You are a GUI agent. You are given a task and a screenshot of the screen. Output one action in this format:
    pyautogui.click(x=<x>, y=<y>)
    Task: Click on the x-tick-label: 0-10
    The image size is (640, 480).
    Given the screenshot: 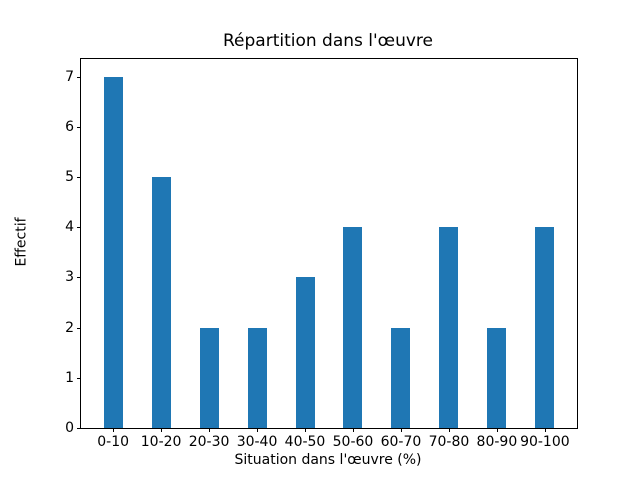 What is the action you would take?
    pyautogui.click(x=113, y=442)
    